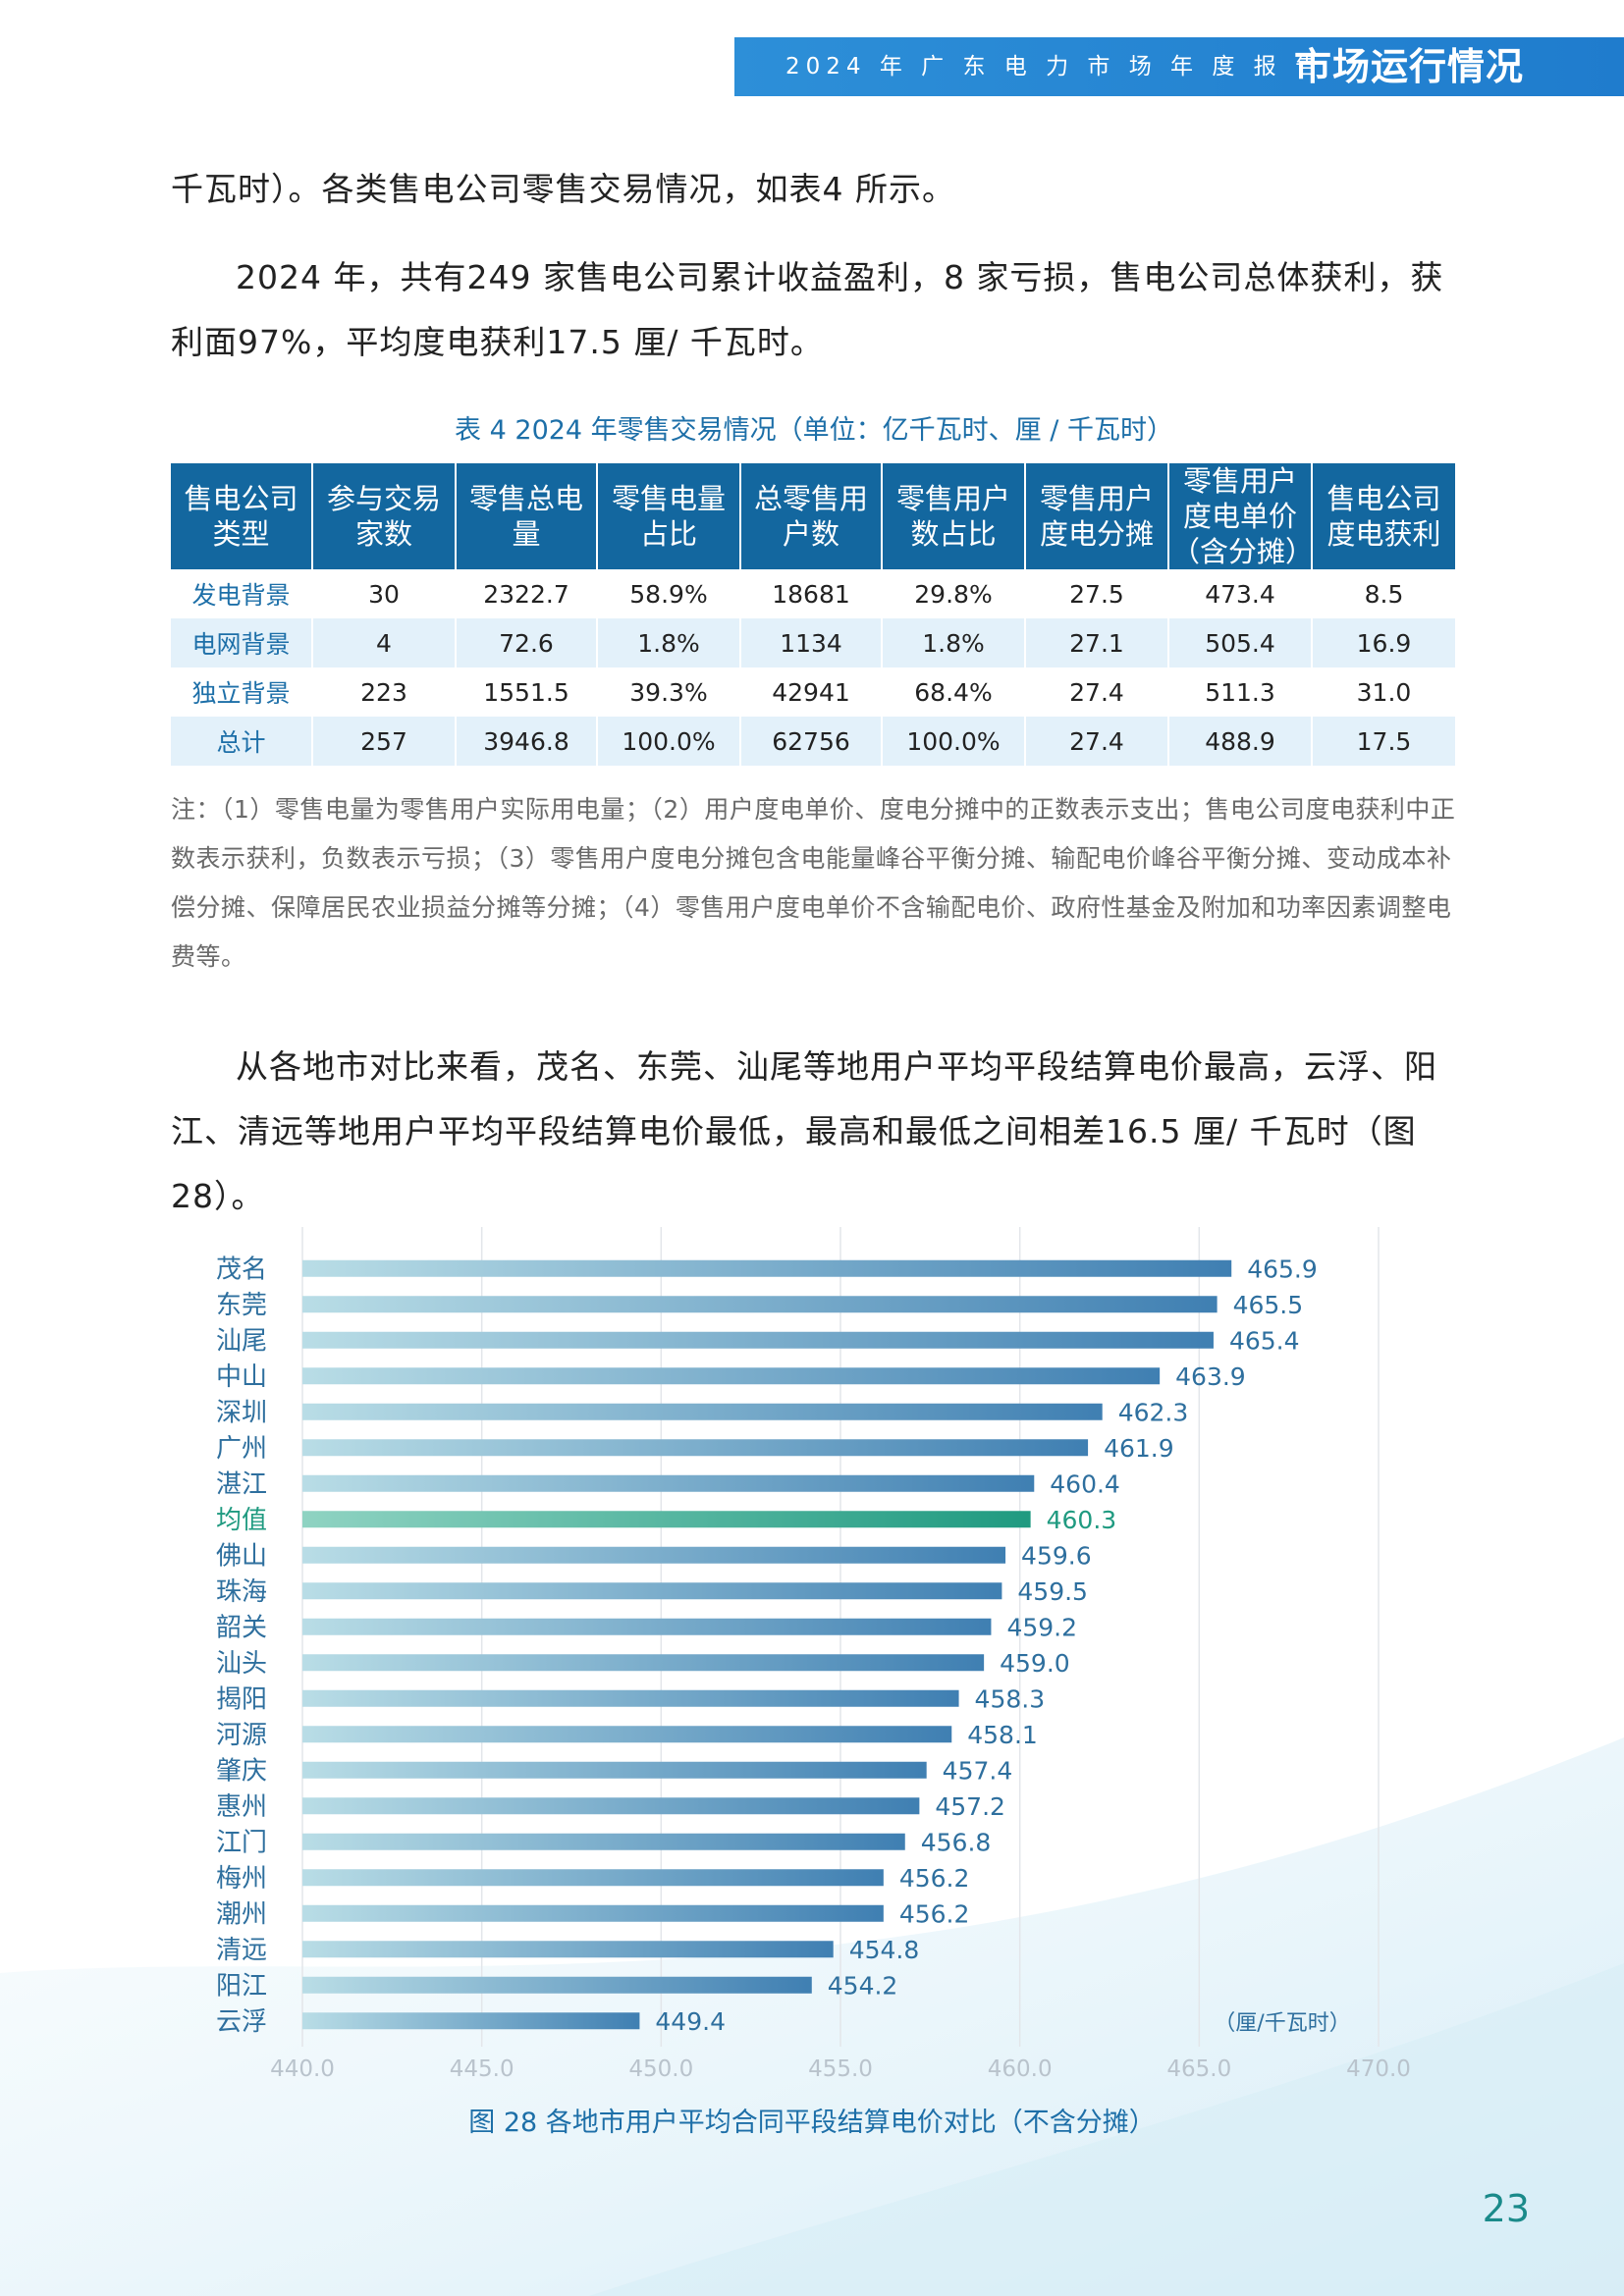  I want to click on x-tick-label: 465.0, so click(1198, 2069).